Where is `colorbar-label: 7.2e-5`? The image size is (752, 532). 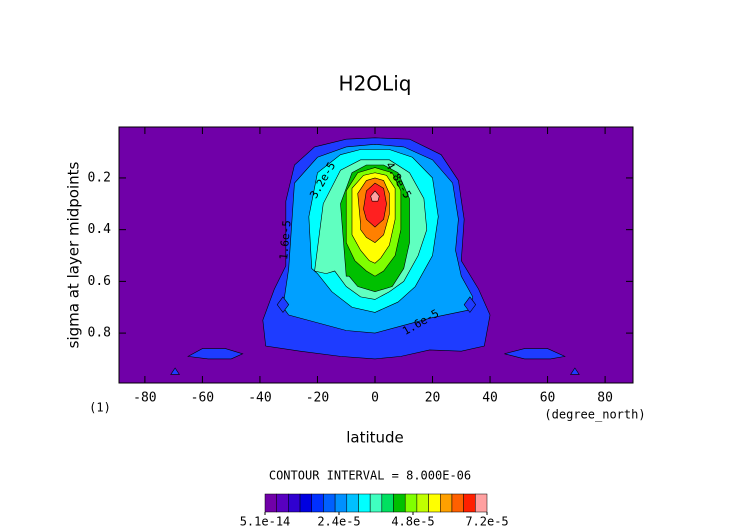
colorbar-label: 7.2e-5 is located at coordinates (486, 522).